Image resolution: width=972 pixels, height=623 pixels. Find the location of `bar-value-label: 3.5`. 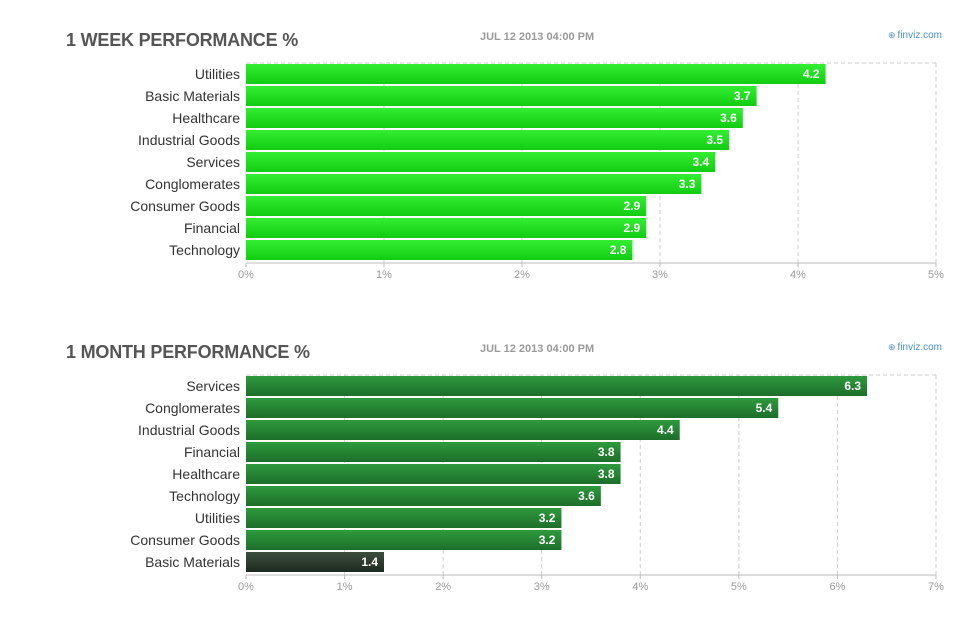

bar-value-label: 3.5 is located at coordinates (714, 140).